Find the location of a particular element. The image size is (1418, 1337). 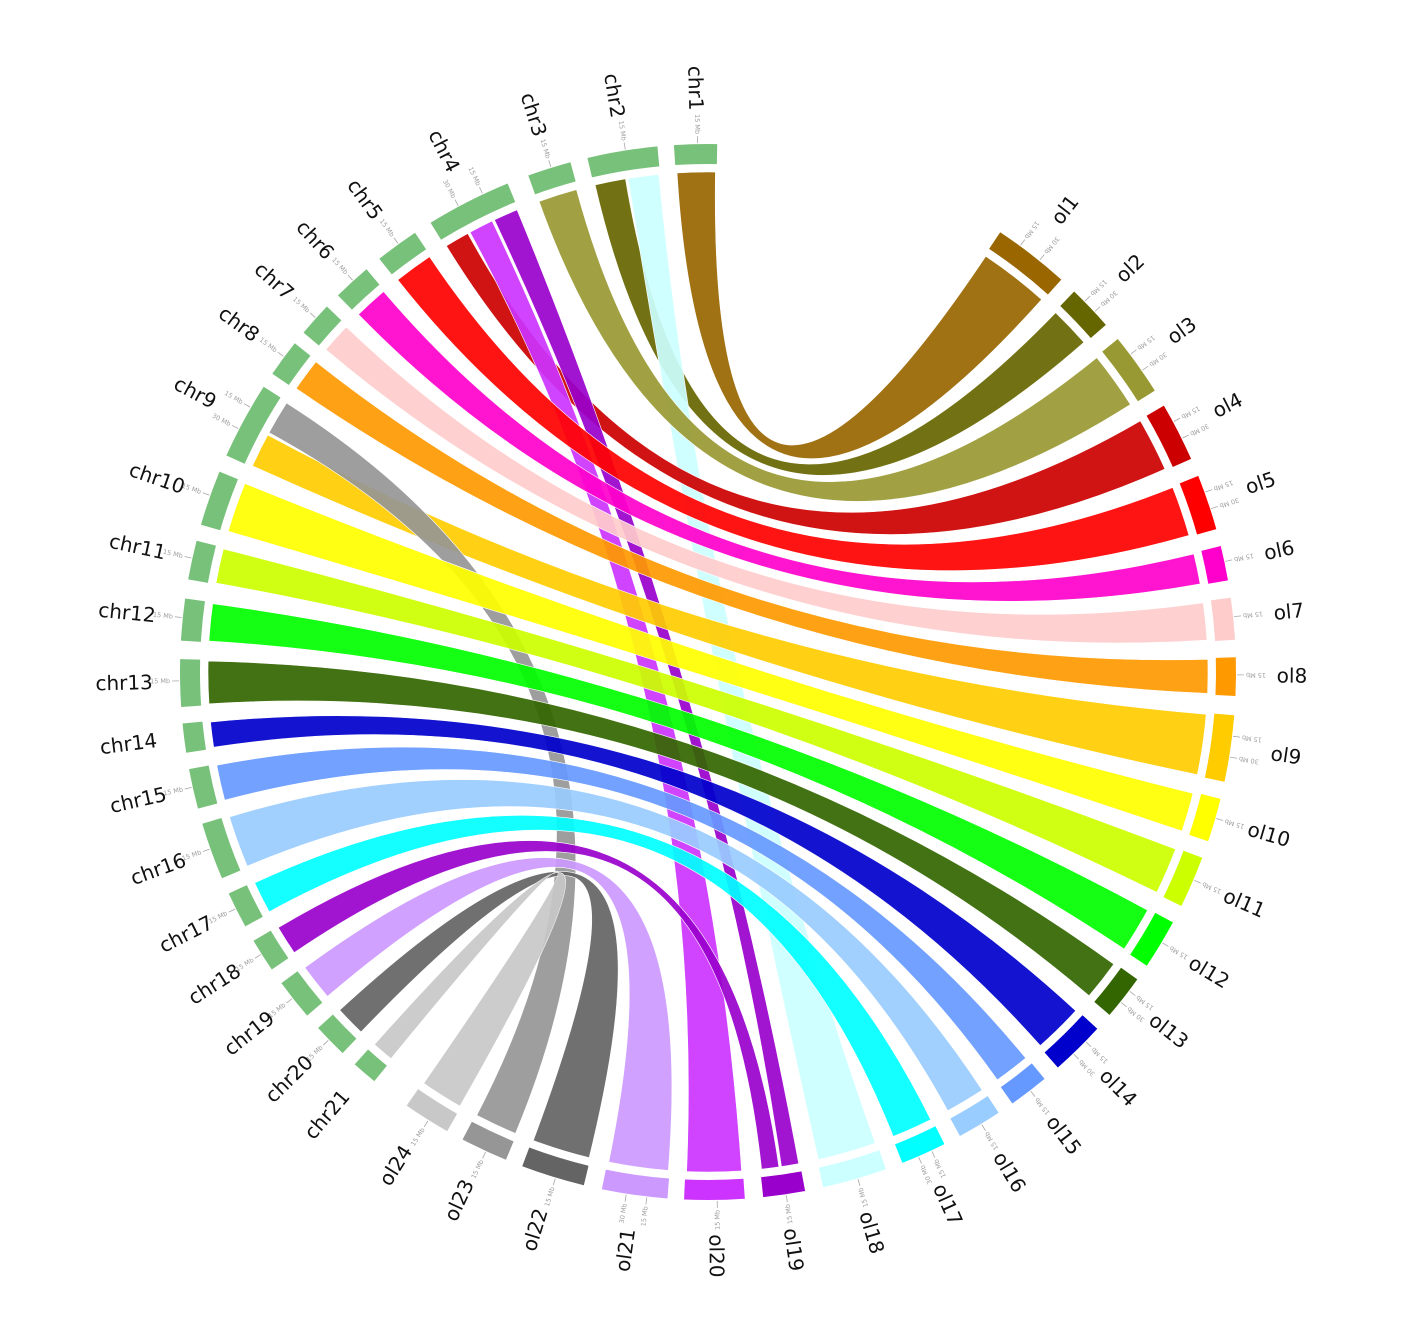

tick-mark-ol10 is located at coordinates (1219, 820).